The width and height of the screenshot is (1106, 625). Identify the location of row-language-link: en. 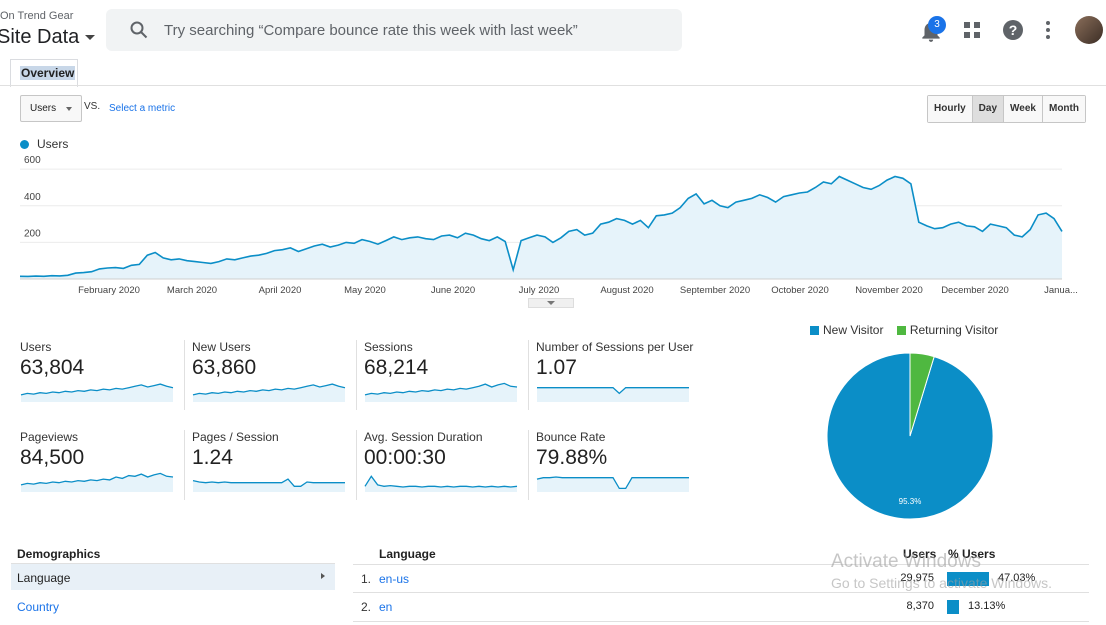
(386, 607).